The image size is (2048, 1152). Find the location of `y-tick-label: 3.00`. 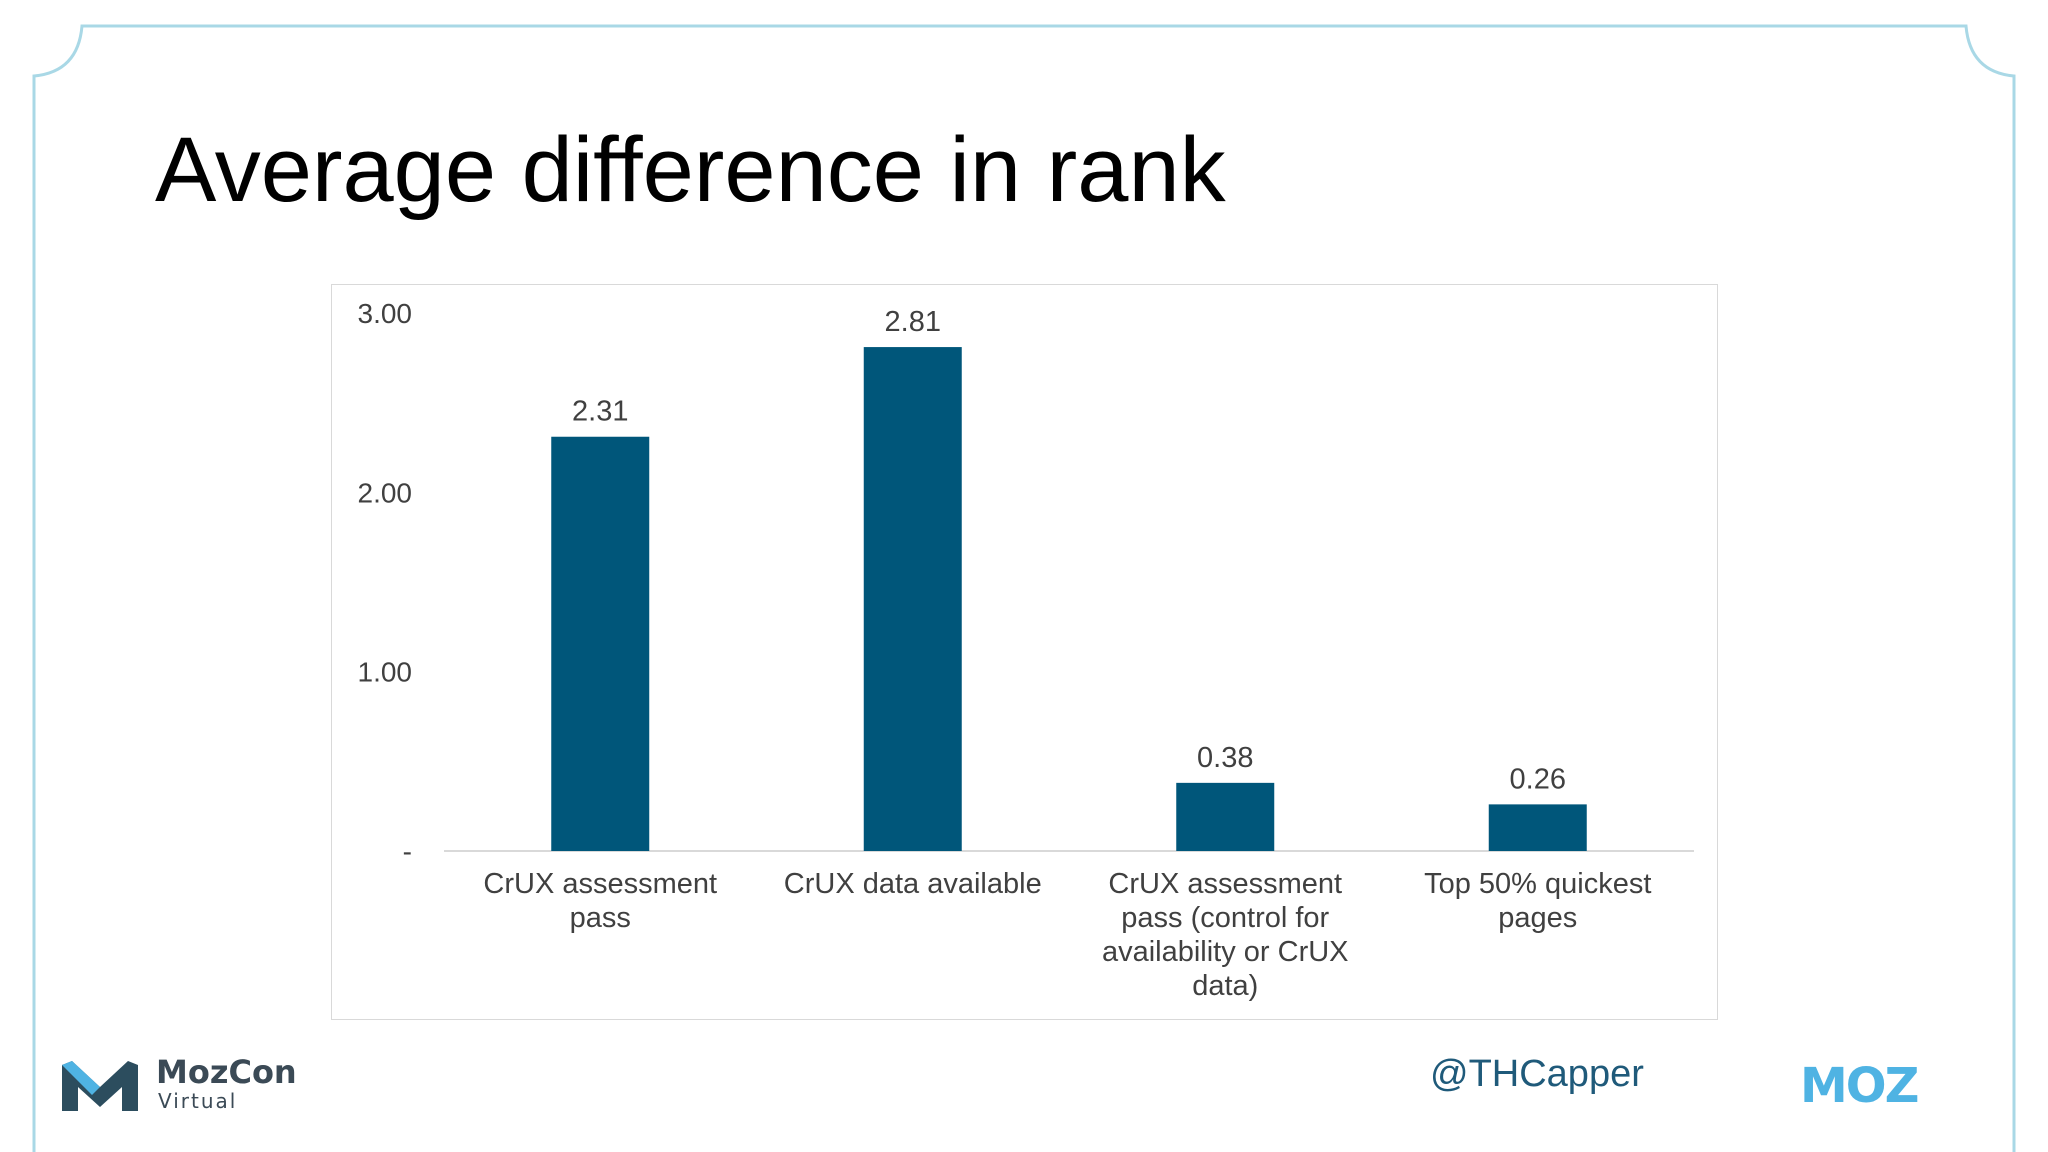

y-tick-label: 3.00 is located at coordinates (385, 313).